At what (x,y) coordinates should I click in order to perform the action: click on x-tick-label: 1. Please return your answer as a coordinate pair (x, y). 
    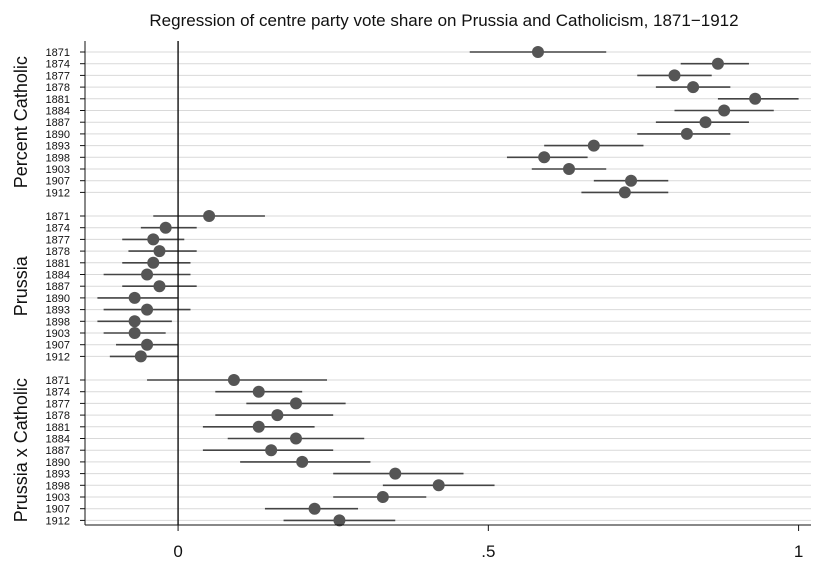
    Looking at the image, I should click on (798, 551).